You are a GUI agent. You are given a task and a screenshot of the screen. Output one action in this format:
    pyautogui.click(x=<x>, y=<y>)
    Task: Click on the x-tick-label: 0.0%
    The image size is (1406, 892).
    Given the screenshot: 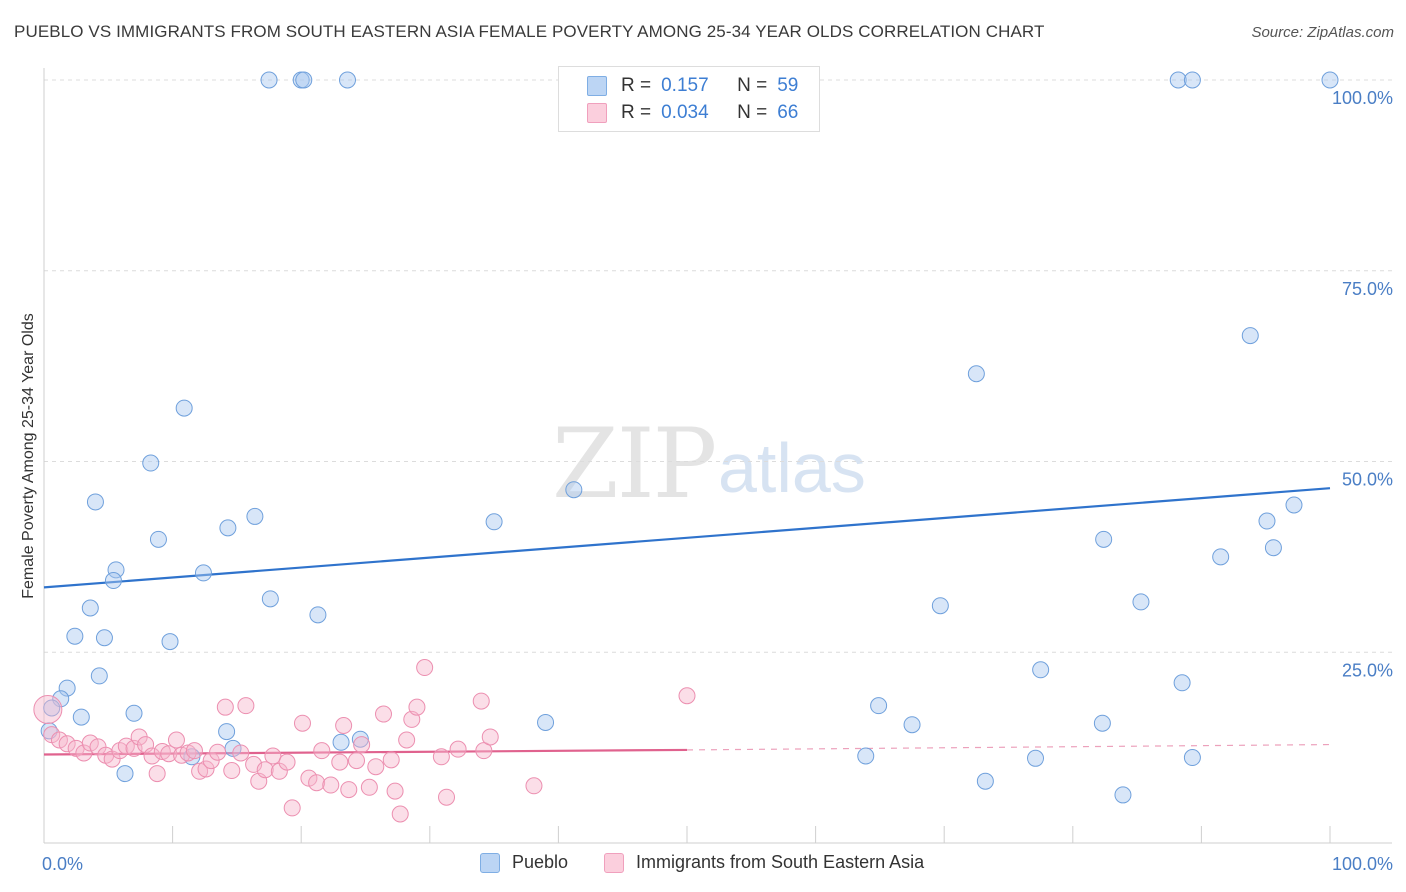 What is the action you would take?
    pyautogui.click(x=62, y=864)
    